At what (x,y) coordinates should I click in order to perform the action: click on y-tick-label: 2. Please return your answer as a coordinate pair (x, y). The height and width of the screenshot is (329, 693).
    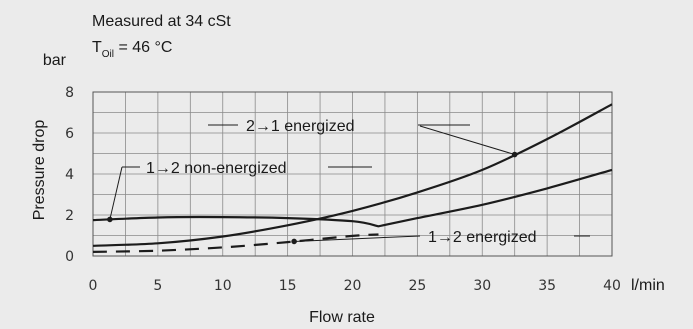
    Looking at the image, I should click on (69, 216).